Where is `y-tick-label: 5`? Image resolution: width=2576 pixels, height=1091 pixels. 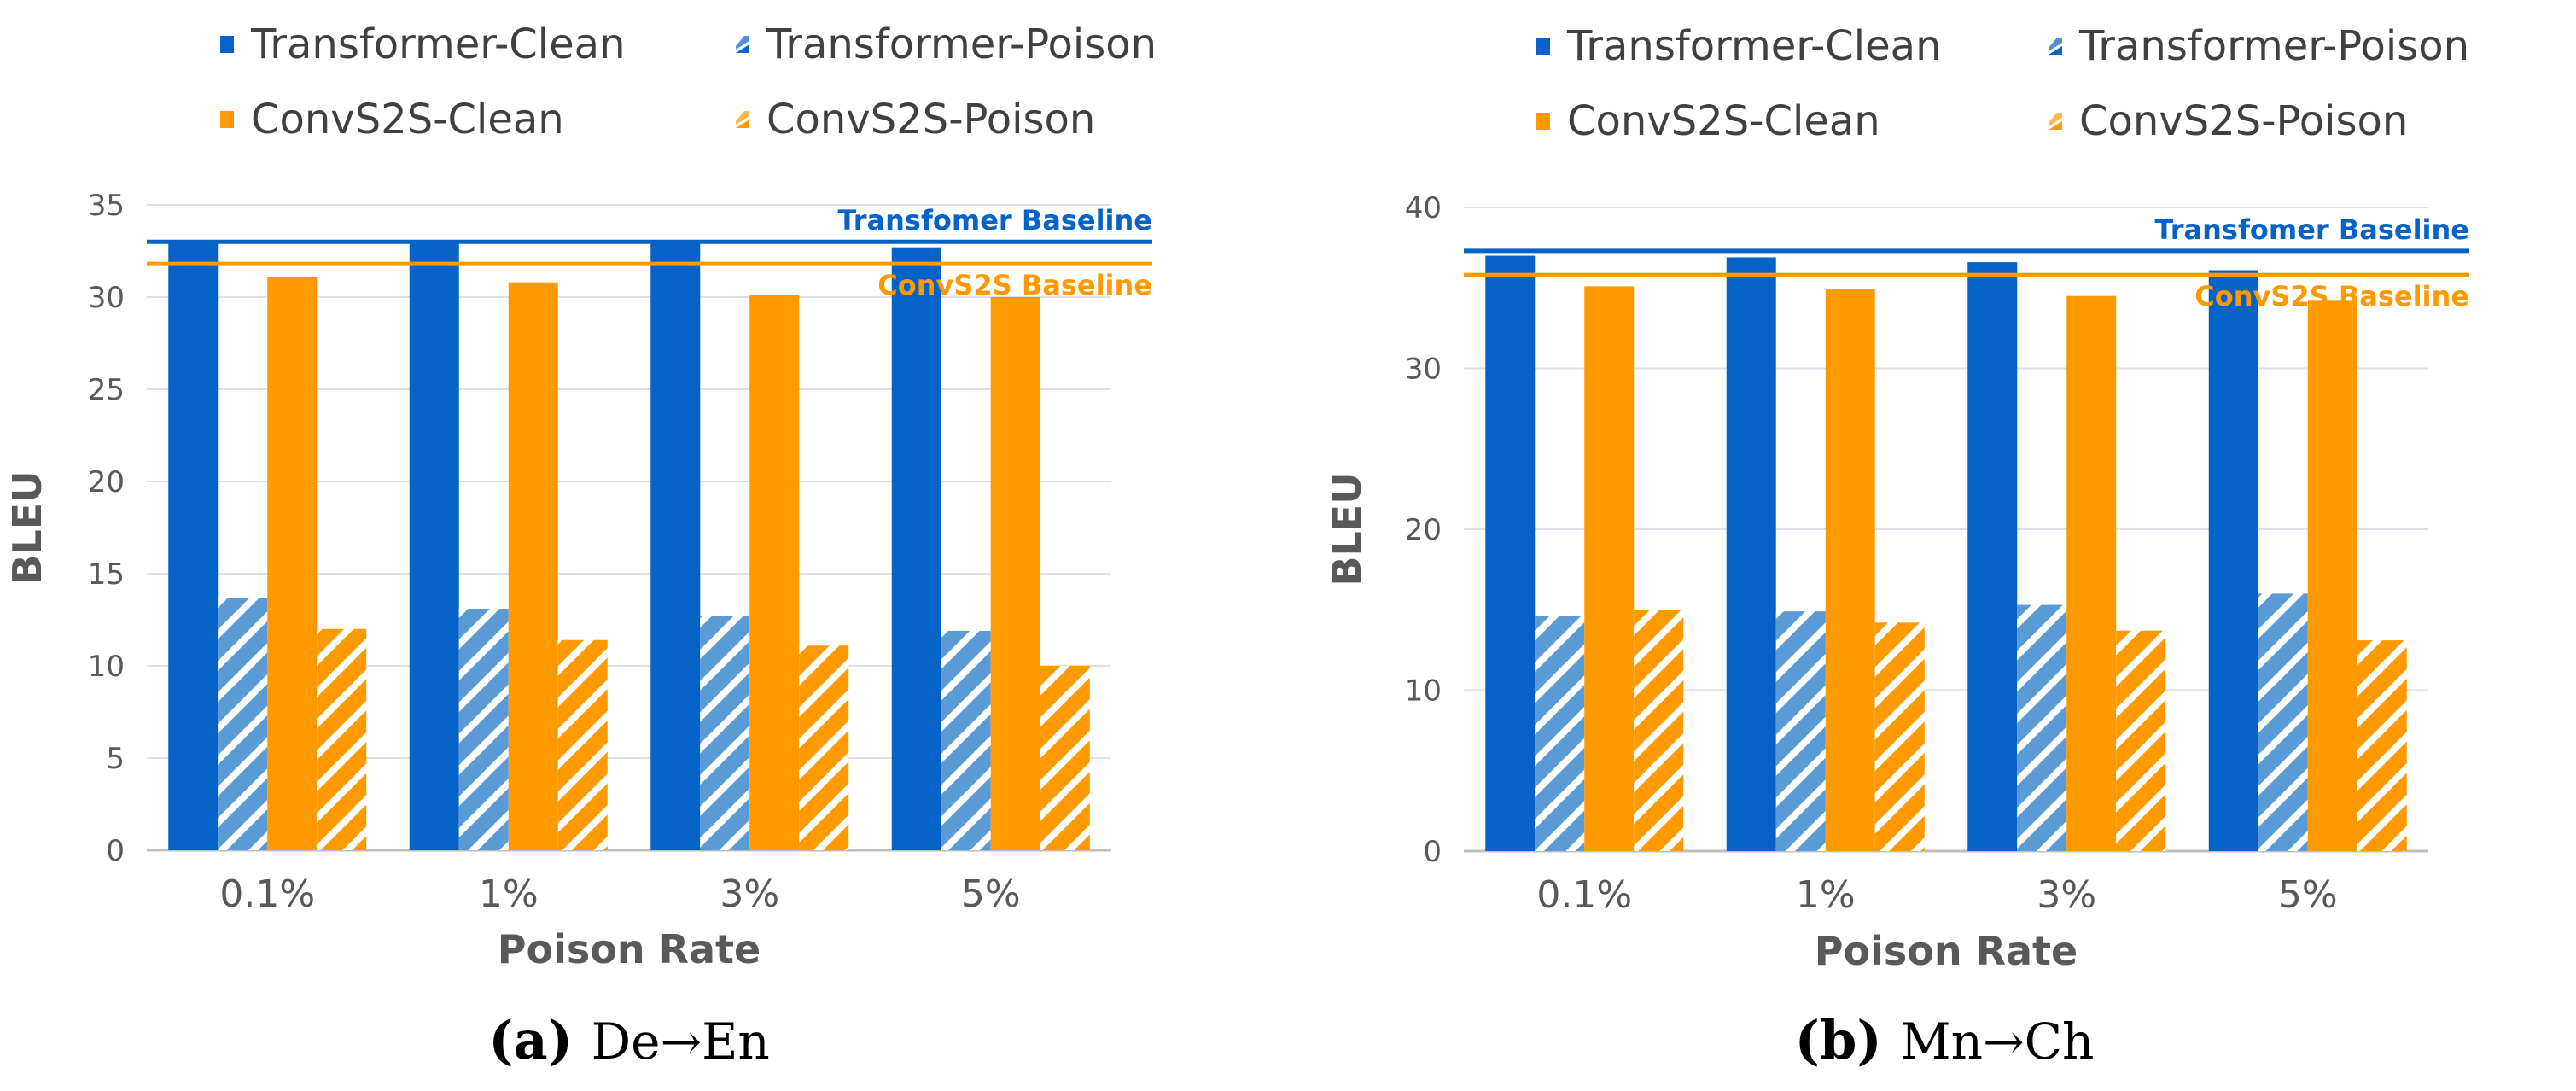
y-tick-label: 5 is located at coordinates (115, 759).